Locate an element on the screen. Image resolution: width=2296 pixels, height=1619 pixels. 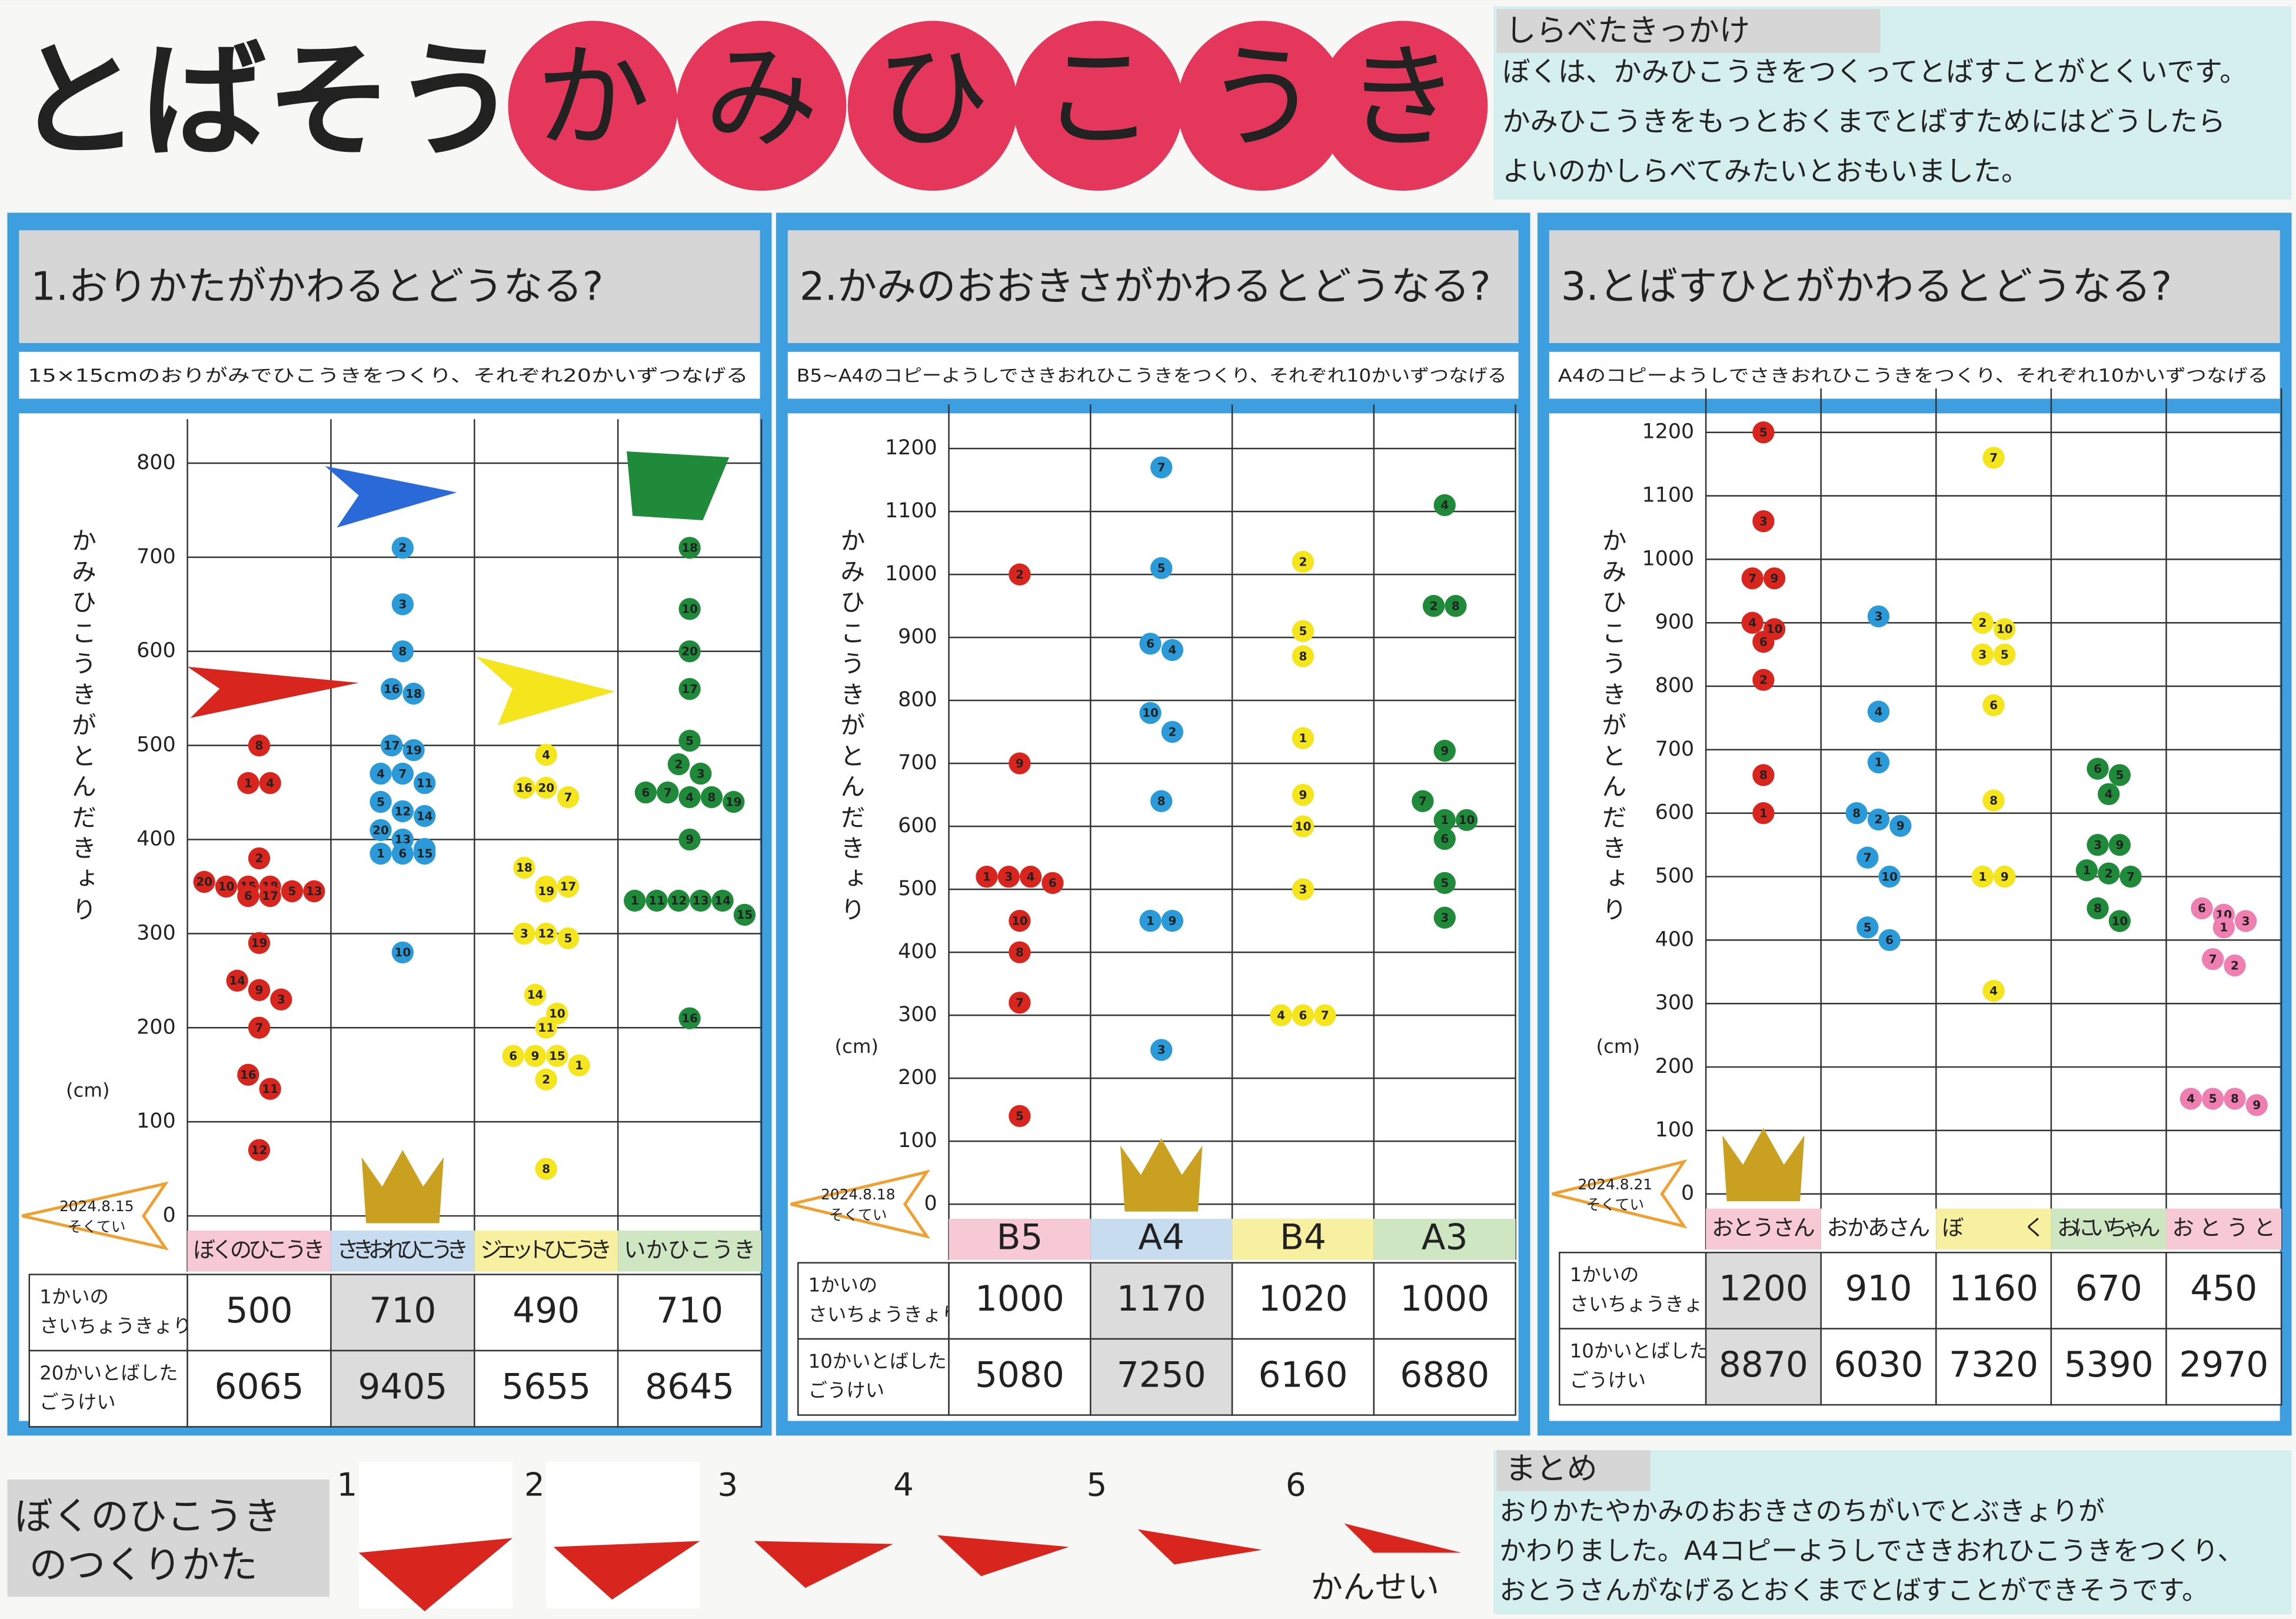
table-value: 7320 is located at coordinates (1994, 1365).